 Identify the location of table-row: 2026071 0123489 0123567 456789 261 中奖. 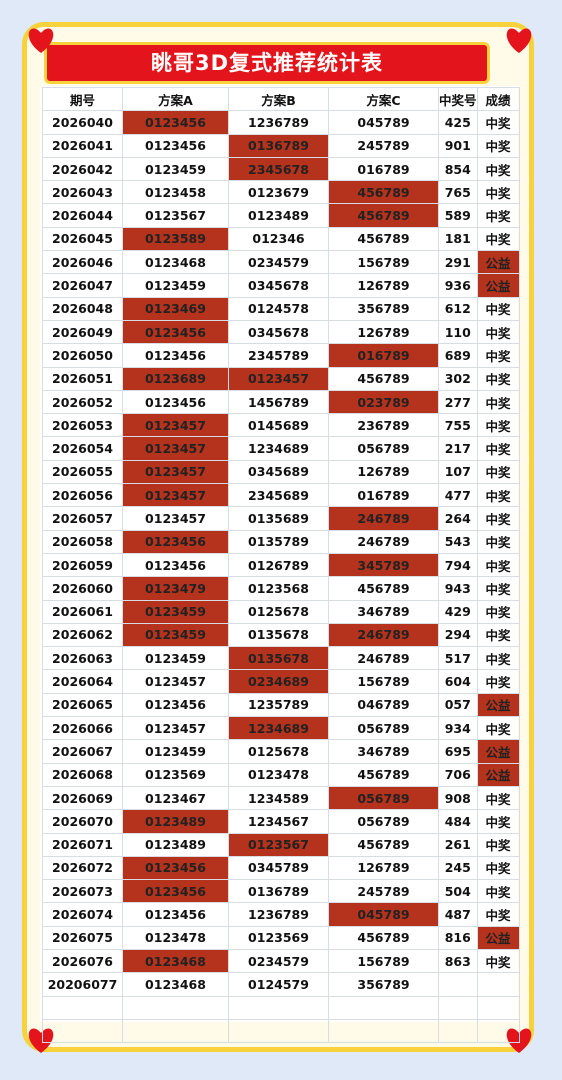
(281, 844).